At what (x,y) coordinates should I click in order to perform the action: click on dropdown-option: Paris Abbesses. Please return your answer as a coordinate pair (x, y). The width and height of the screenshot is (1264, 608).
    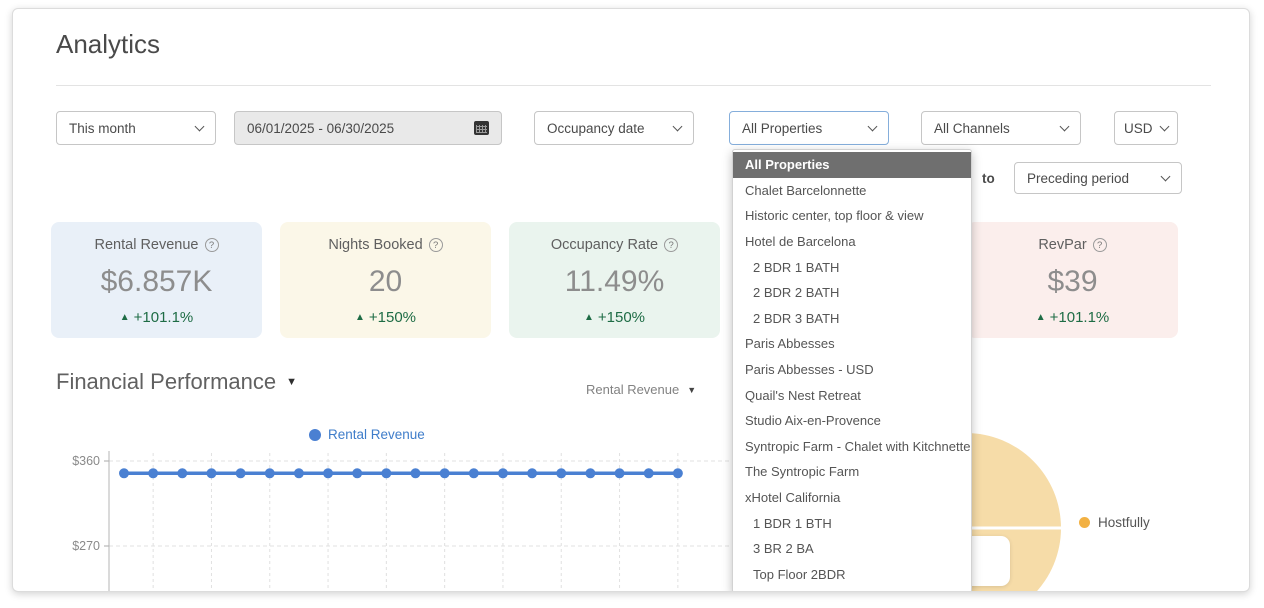
    Looking at the image, I should click on (790, 344).